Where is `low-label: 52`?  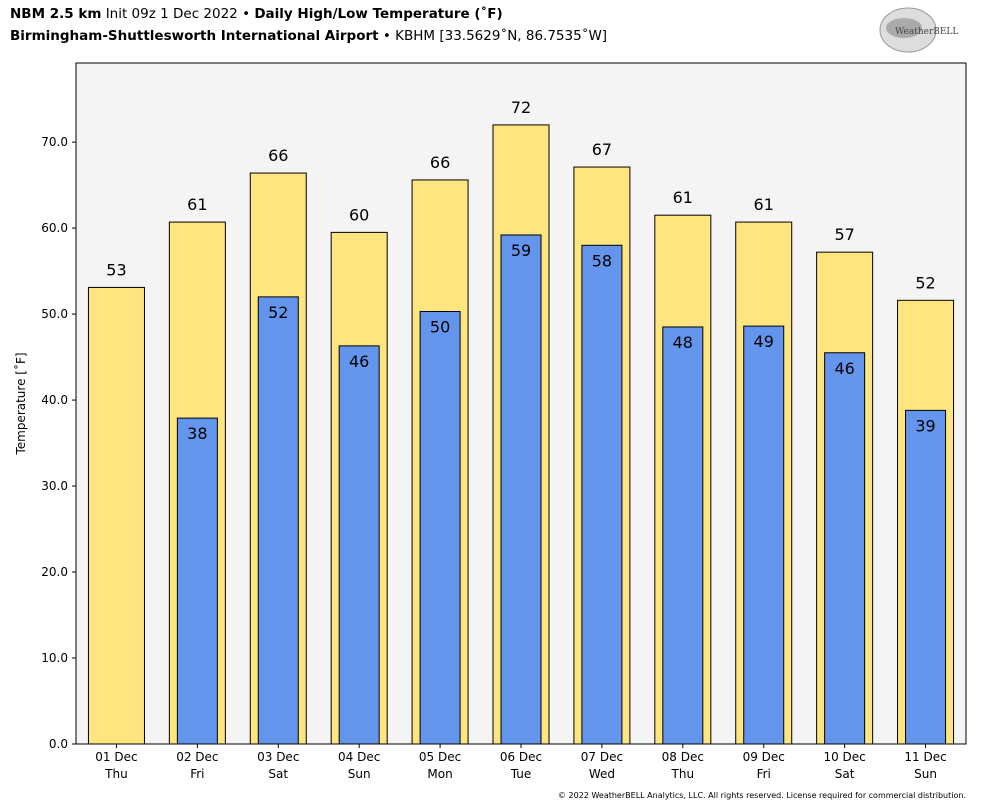 low-label: 52 is located at coordinates (278, 312).